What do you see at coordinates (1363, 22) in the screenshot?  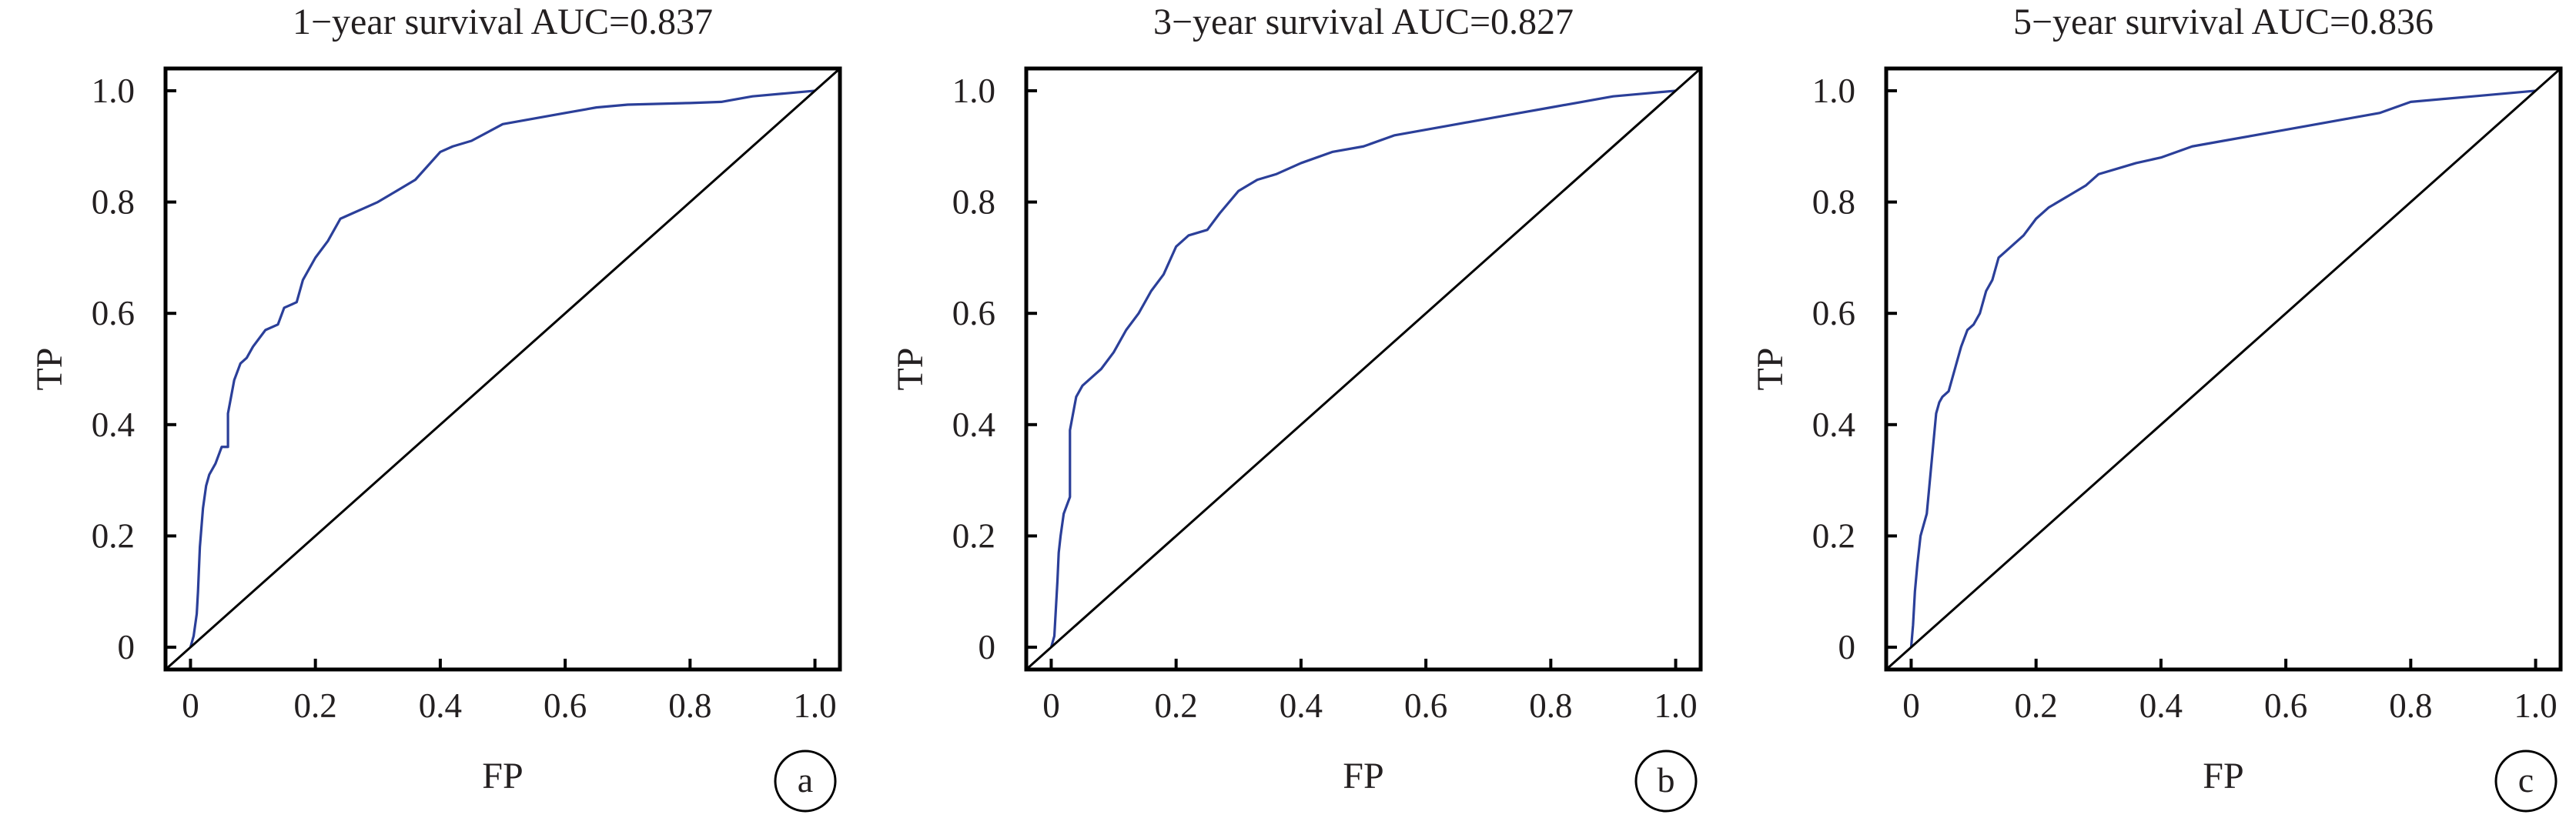 I see `chart-title: 3−year survival AUC=0.827` at bounding box center [1363, 22].